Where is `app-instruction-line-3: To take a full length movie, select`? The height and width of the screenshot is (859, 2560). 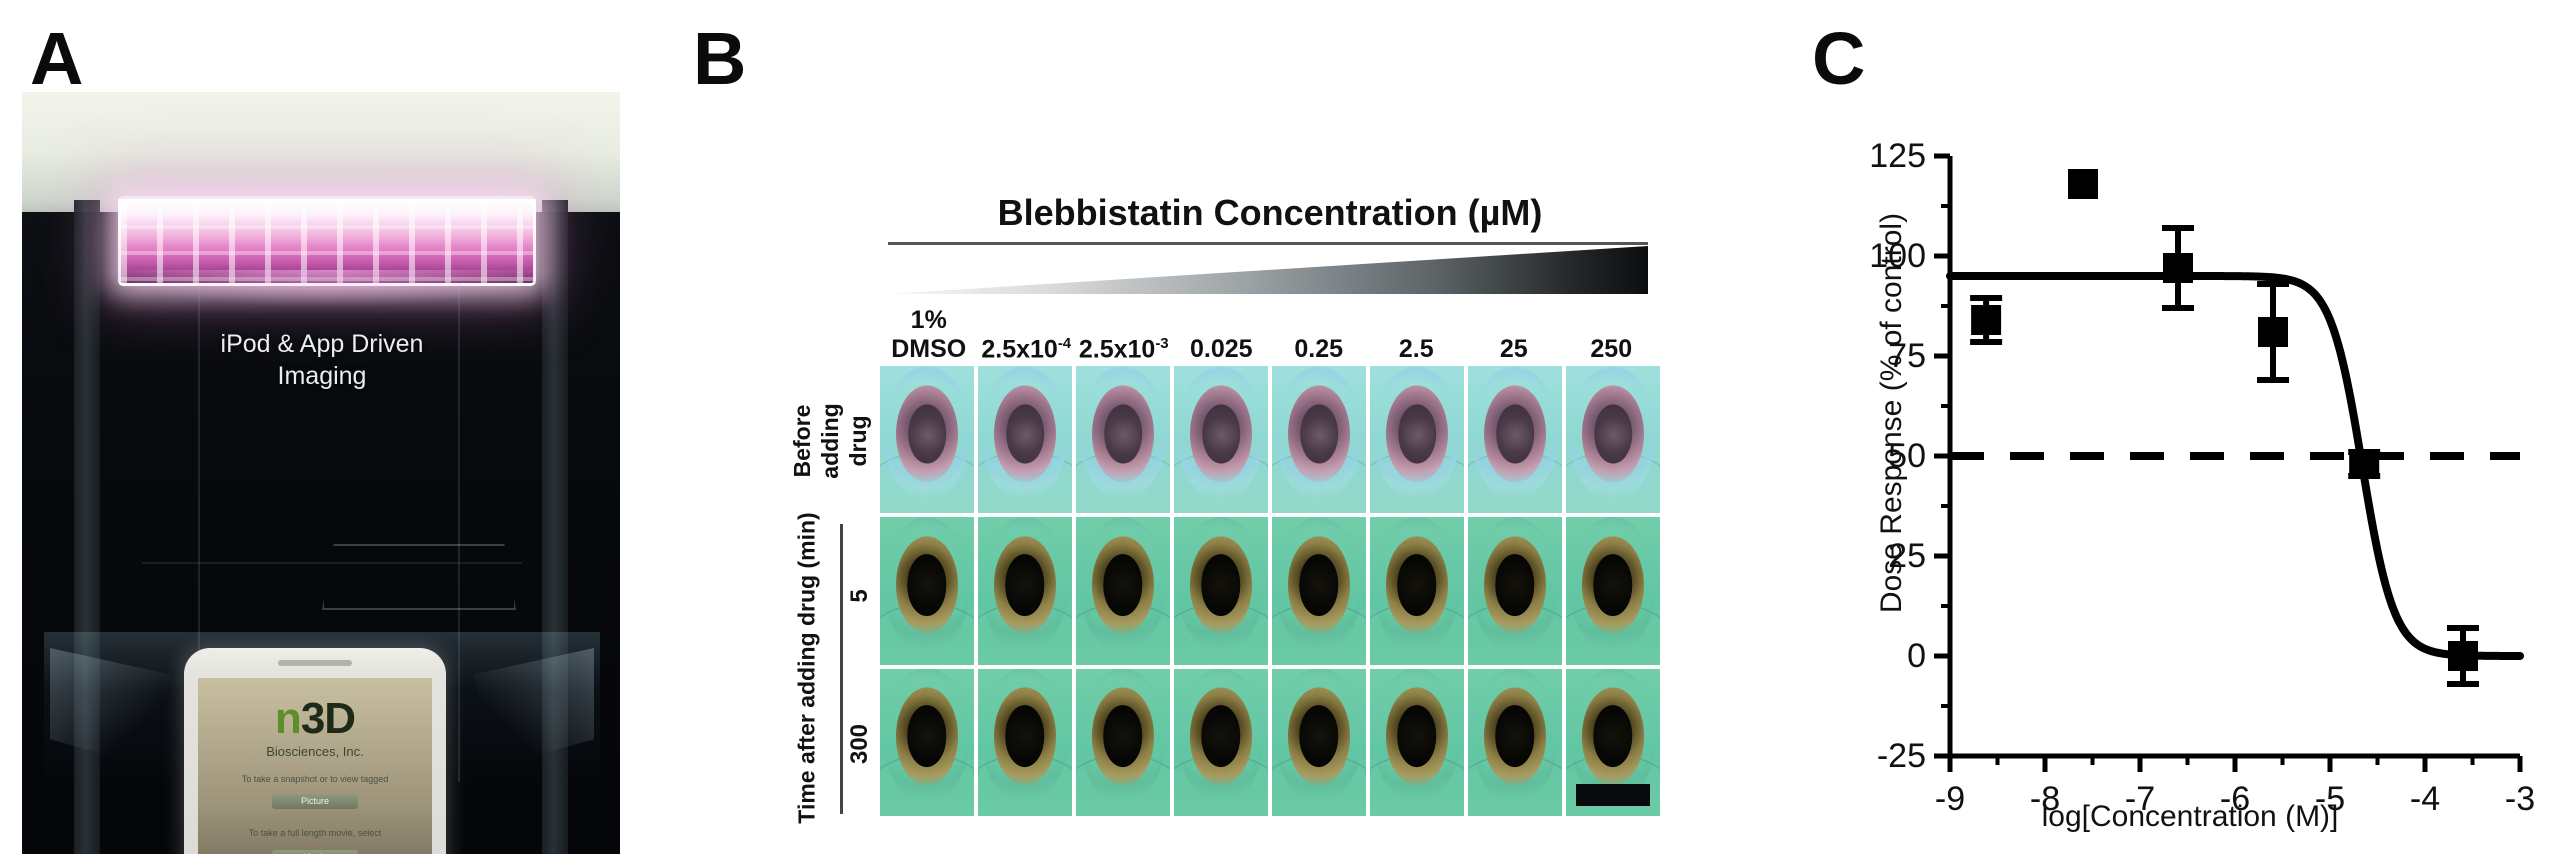 app-instruction-line-3: To take a full length movie, select is located at coordinates (315, 833).